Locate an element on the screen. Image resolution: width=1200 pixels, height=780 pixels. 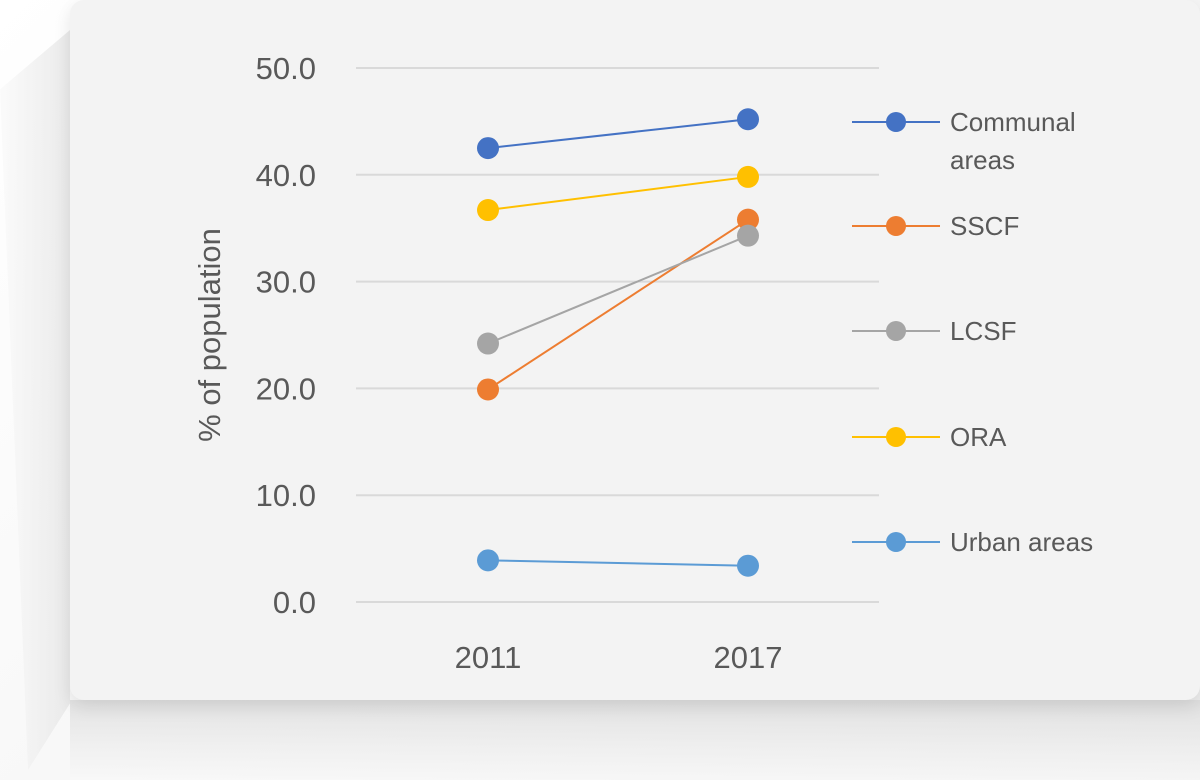
legend-label: SSCF is located at coordinates (984, 226).